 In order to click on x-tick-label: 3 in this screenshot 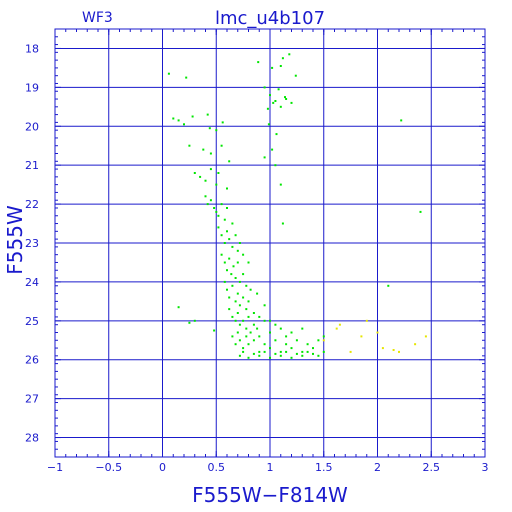, I will do `click(485, 467)`.